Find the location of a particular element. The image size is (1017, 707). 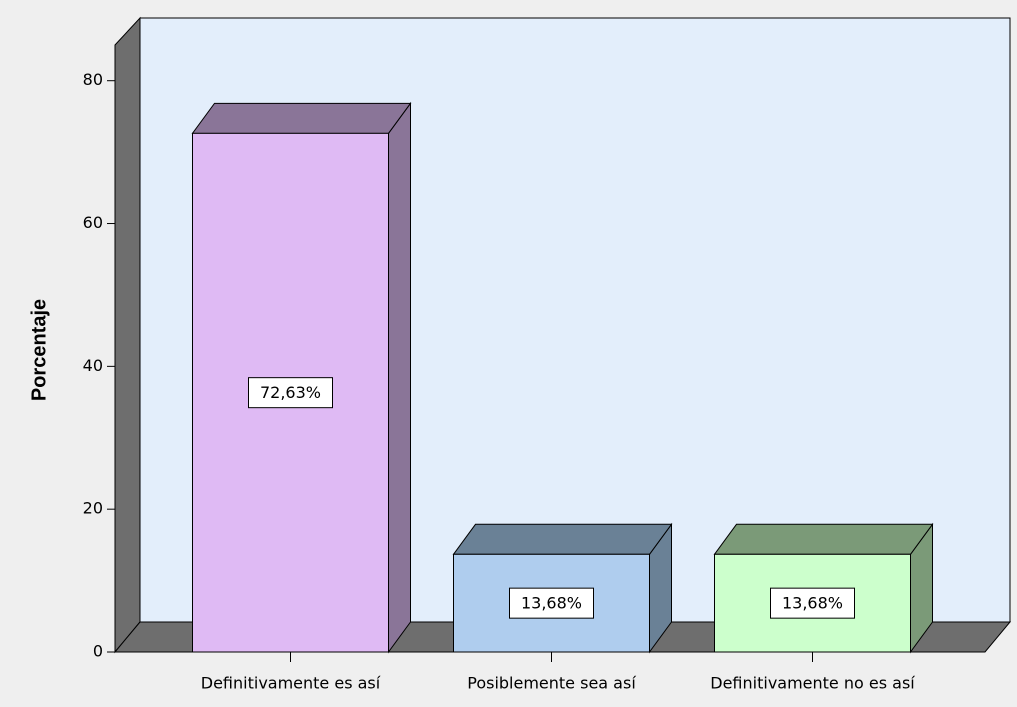

x-tick-label: Posiblemente sea así is located at coordinates (551, 683).